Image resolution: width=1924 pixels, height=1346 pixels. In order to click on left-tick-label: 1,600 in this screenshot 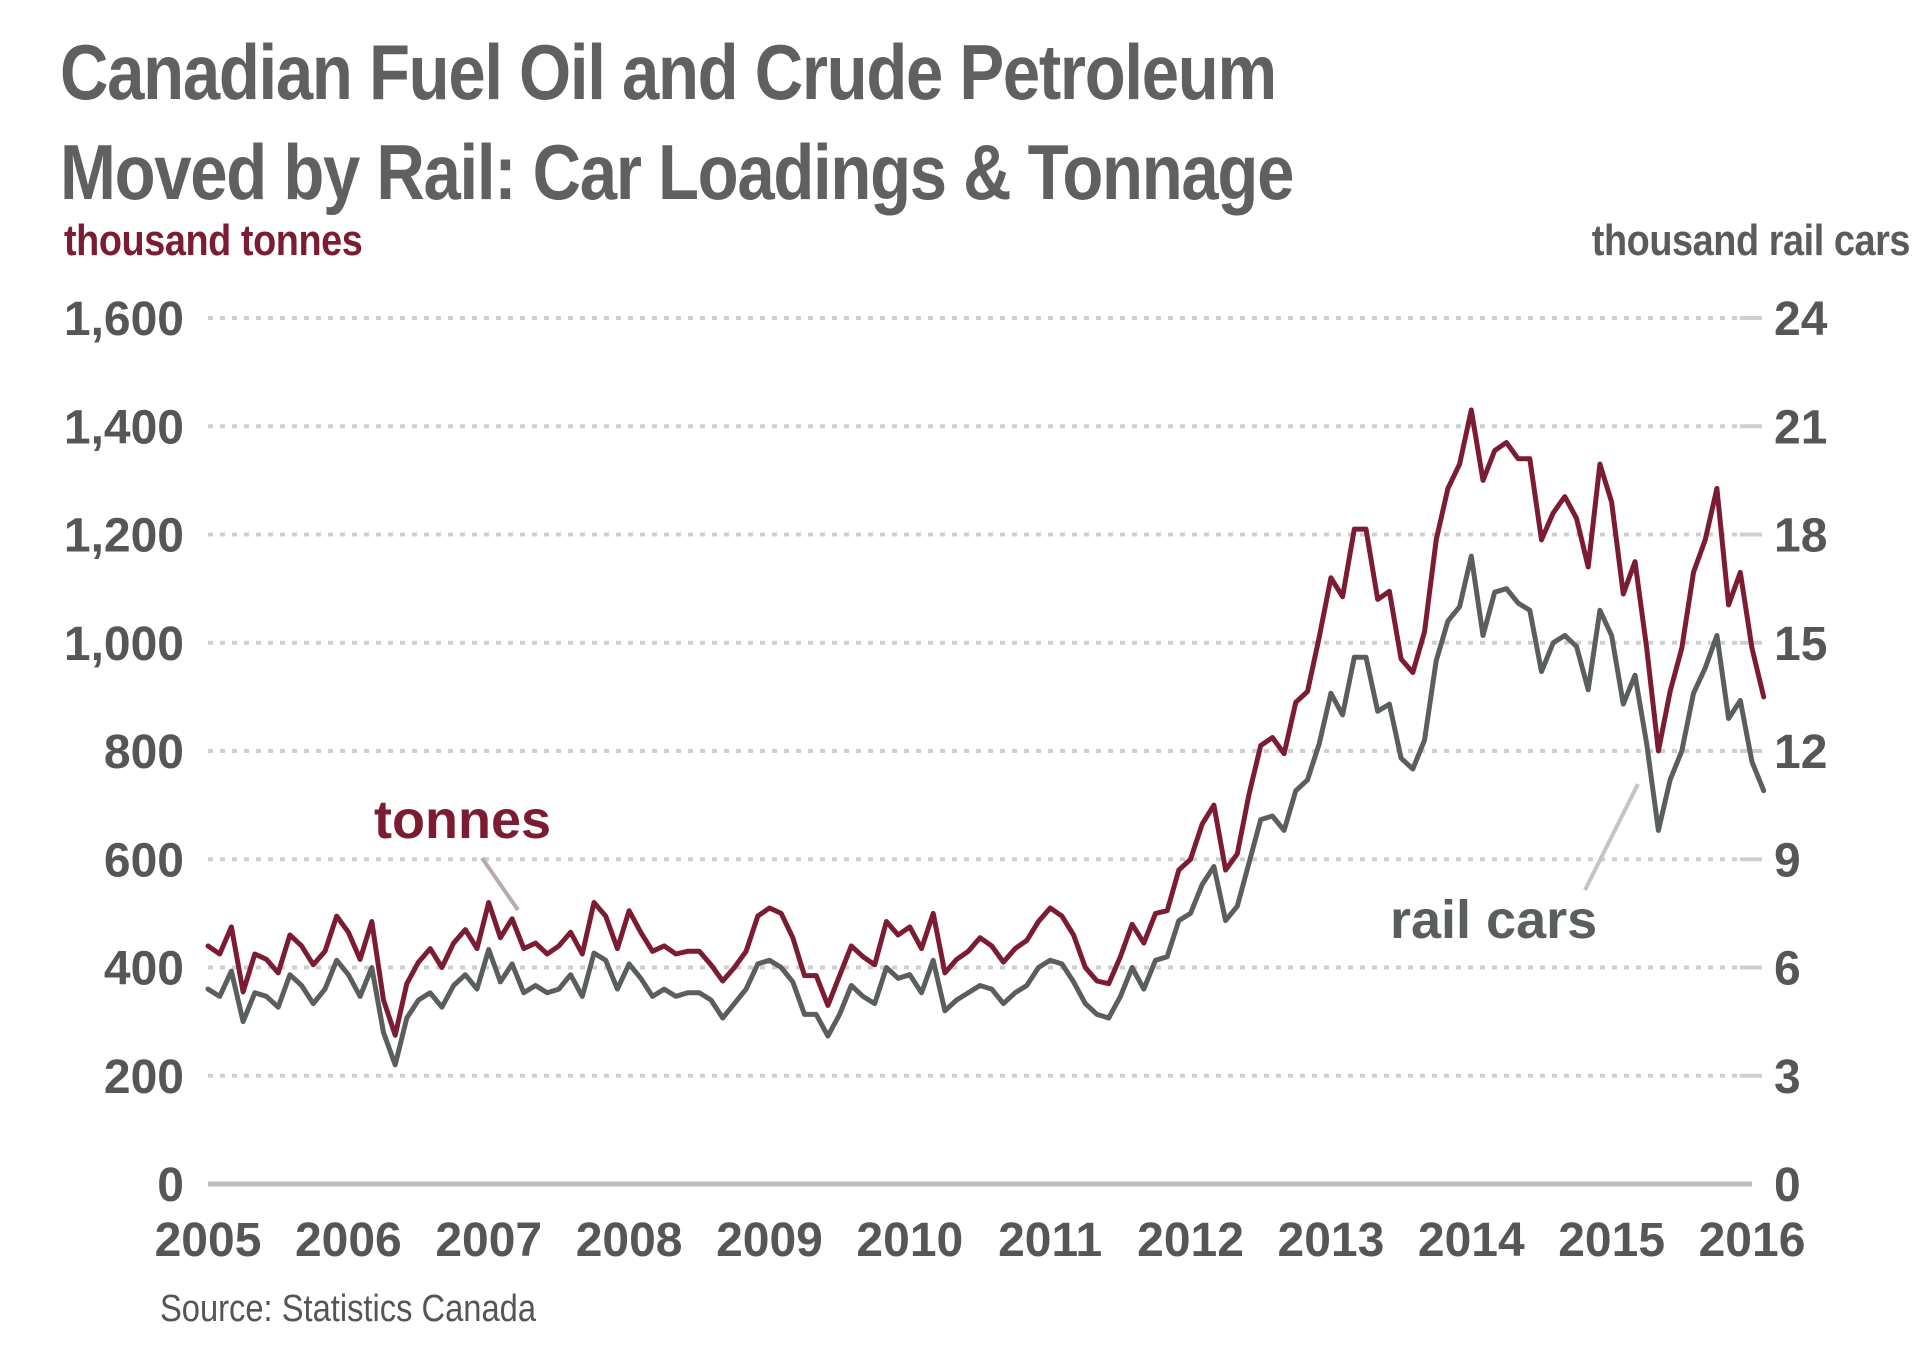, I will do `click(124, 319)`.